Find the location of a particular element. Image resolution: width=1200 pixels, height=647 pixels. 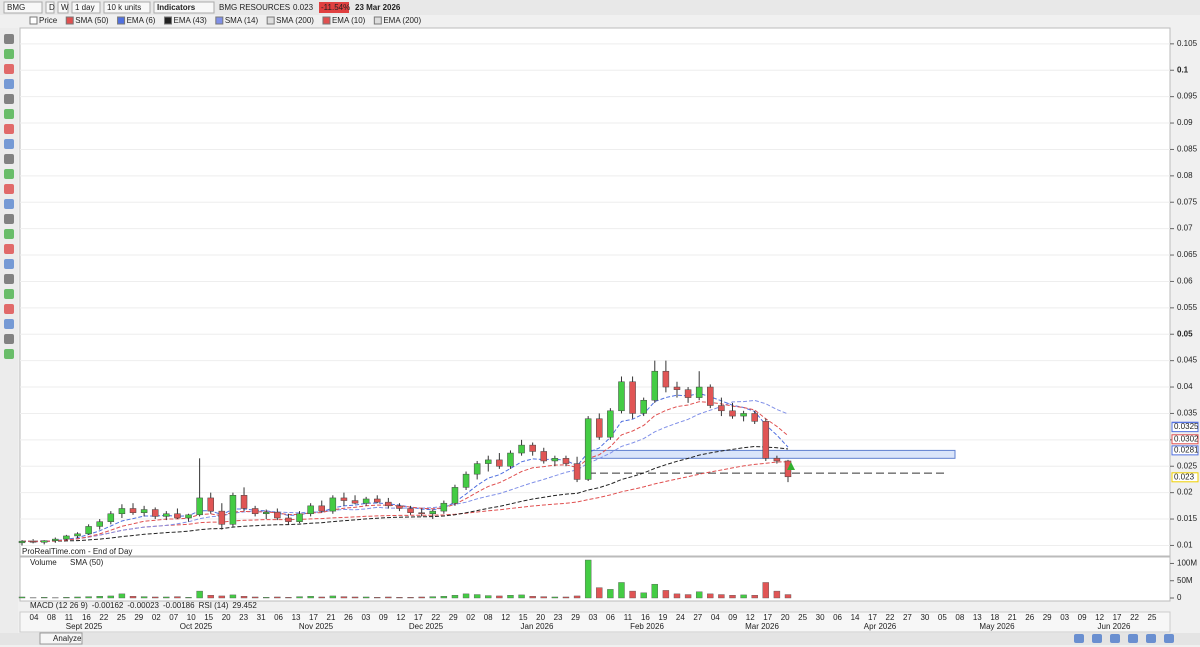

y-tick-label: 0.06 is located at coordinates (1185, 281).